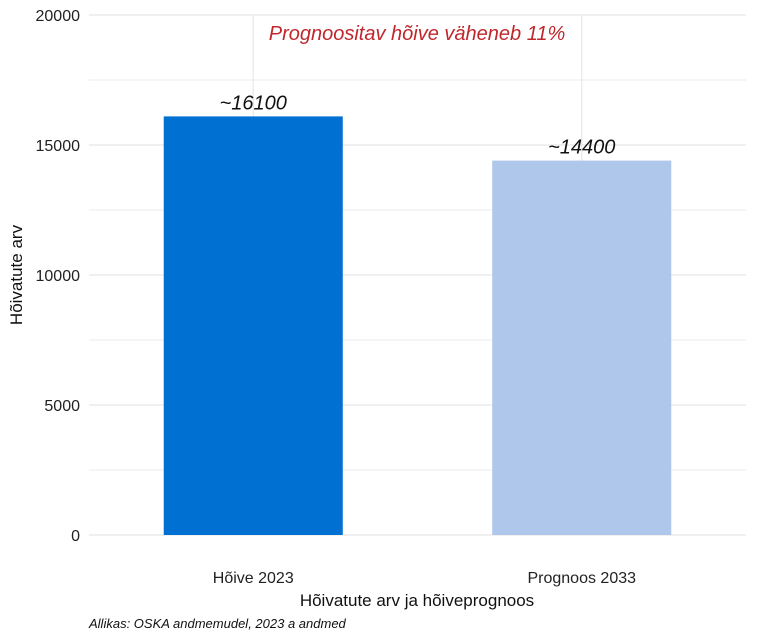  Describe the element at coordinates (75, 536) in the screenshot. I see `y-tick-label: 0` at that location.